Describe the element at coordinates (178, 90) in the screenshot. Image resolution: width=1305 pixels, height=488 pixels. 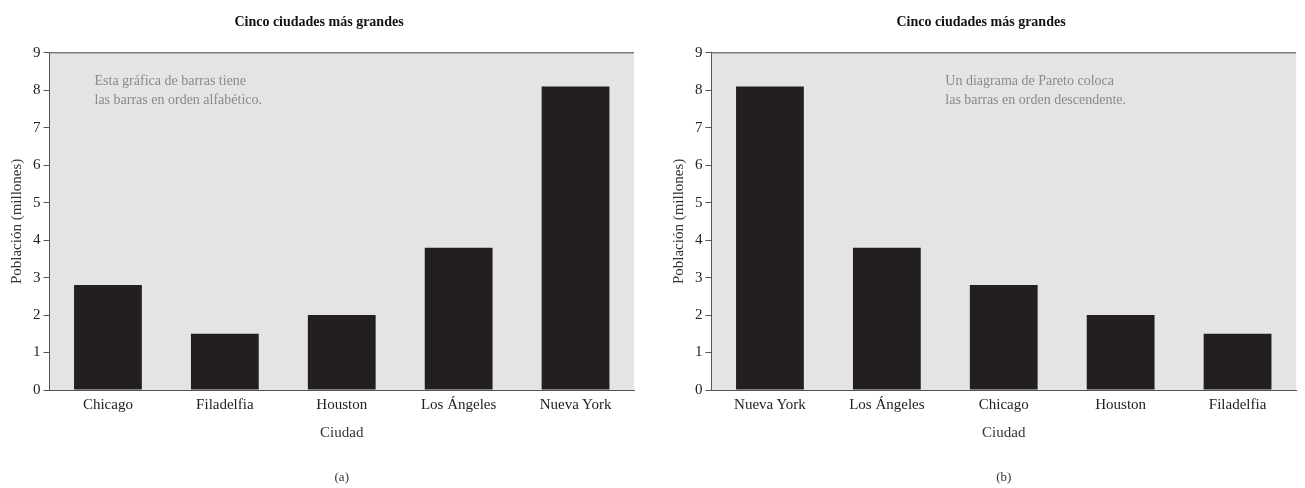
I see `annotation: Esta gráfica de barras tiene las barras en orden alfabético.` at that location.